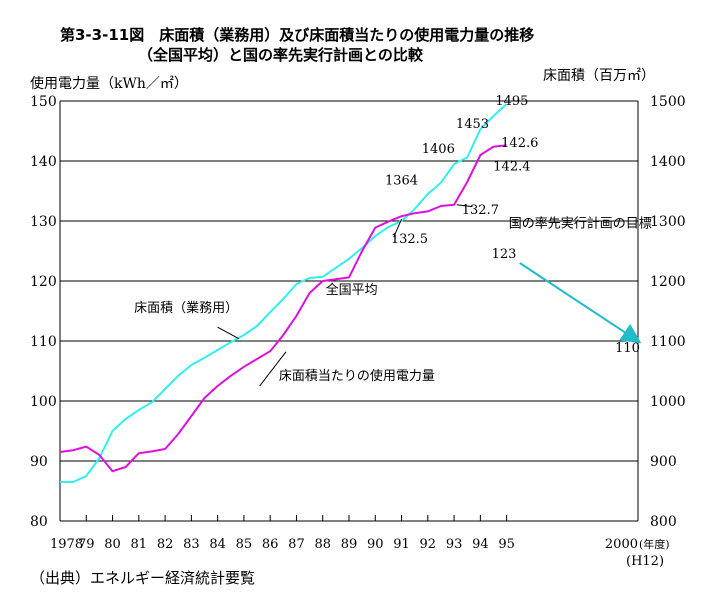 This screenshot has width=706, height=613. Describe the element at coordinates (297, 35) in the screenshot. I see `chart-title-line1: 第3-3-11図 床面積（業務用）及び床面積当たりの使用電力量の推移` at that location.